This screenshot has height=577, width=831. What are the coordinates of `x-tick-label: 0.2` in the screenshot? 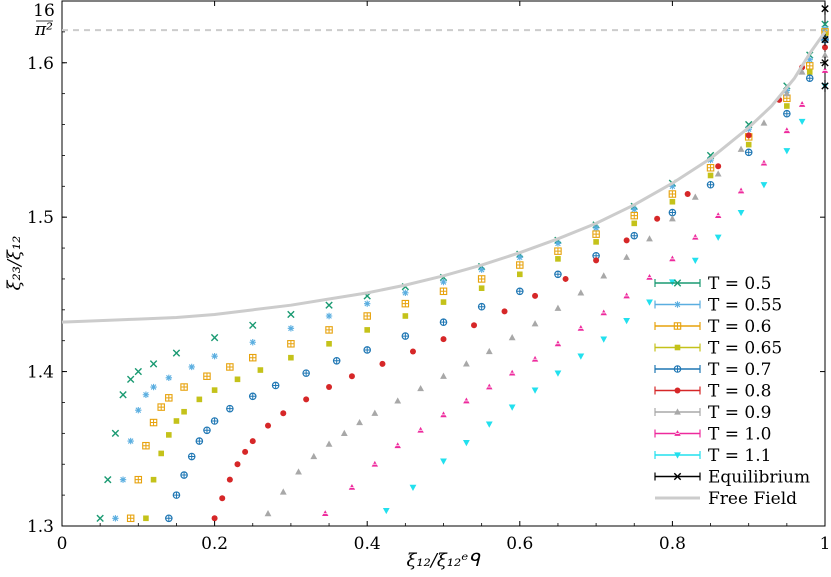 It's located at (214, 544).